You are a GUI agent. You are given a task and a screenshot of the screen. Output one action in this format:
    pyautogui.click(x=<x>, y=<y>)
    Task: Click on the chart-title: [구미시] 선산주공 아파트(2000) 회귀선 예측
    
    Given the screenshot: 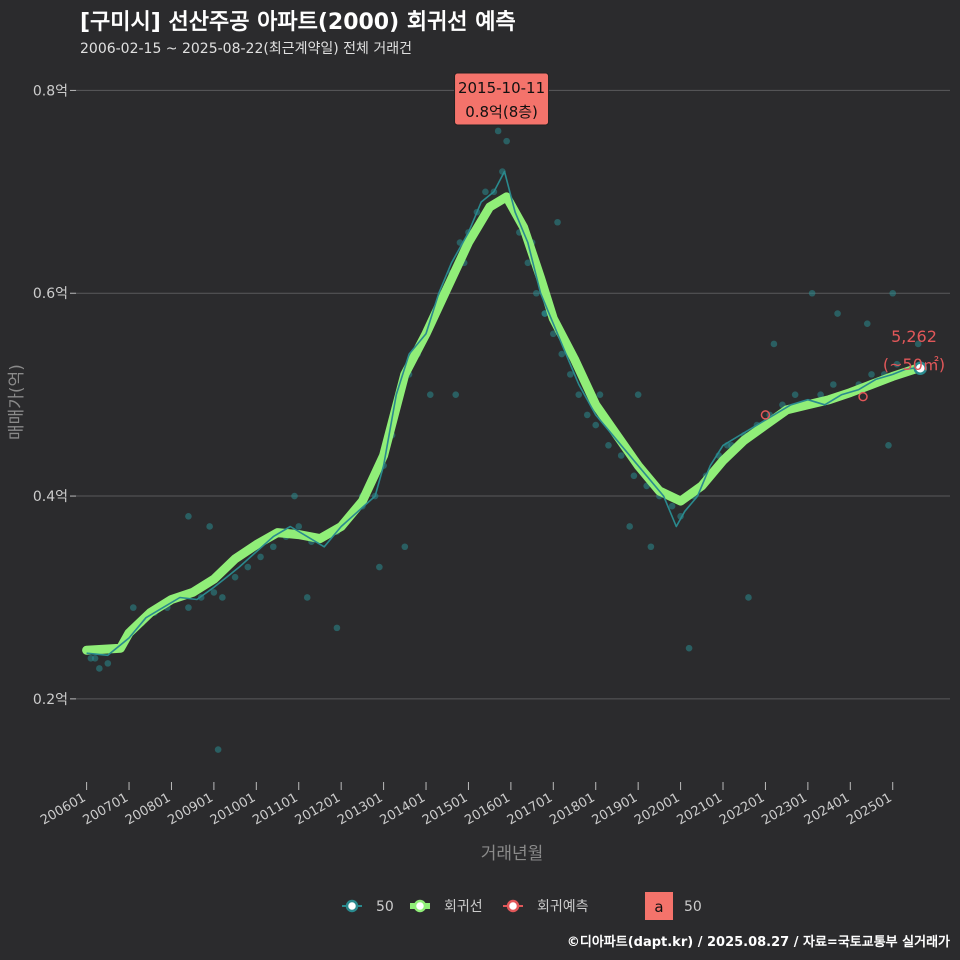 What is the action you would take?
    pyautogui.click(x=298, y=22)
    